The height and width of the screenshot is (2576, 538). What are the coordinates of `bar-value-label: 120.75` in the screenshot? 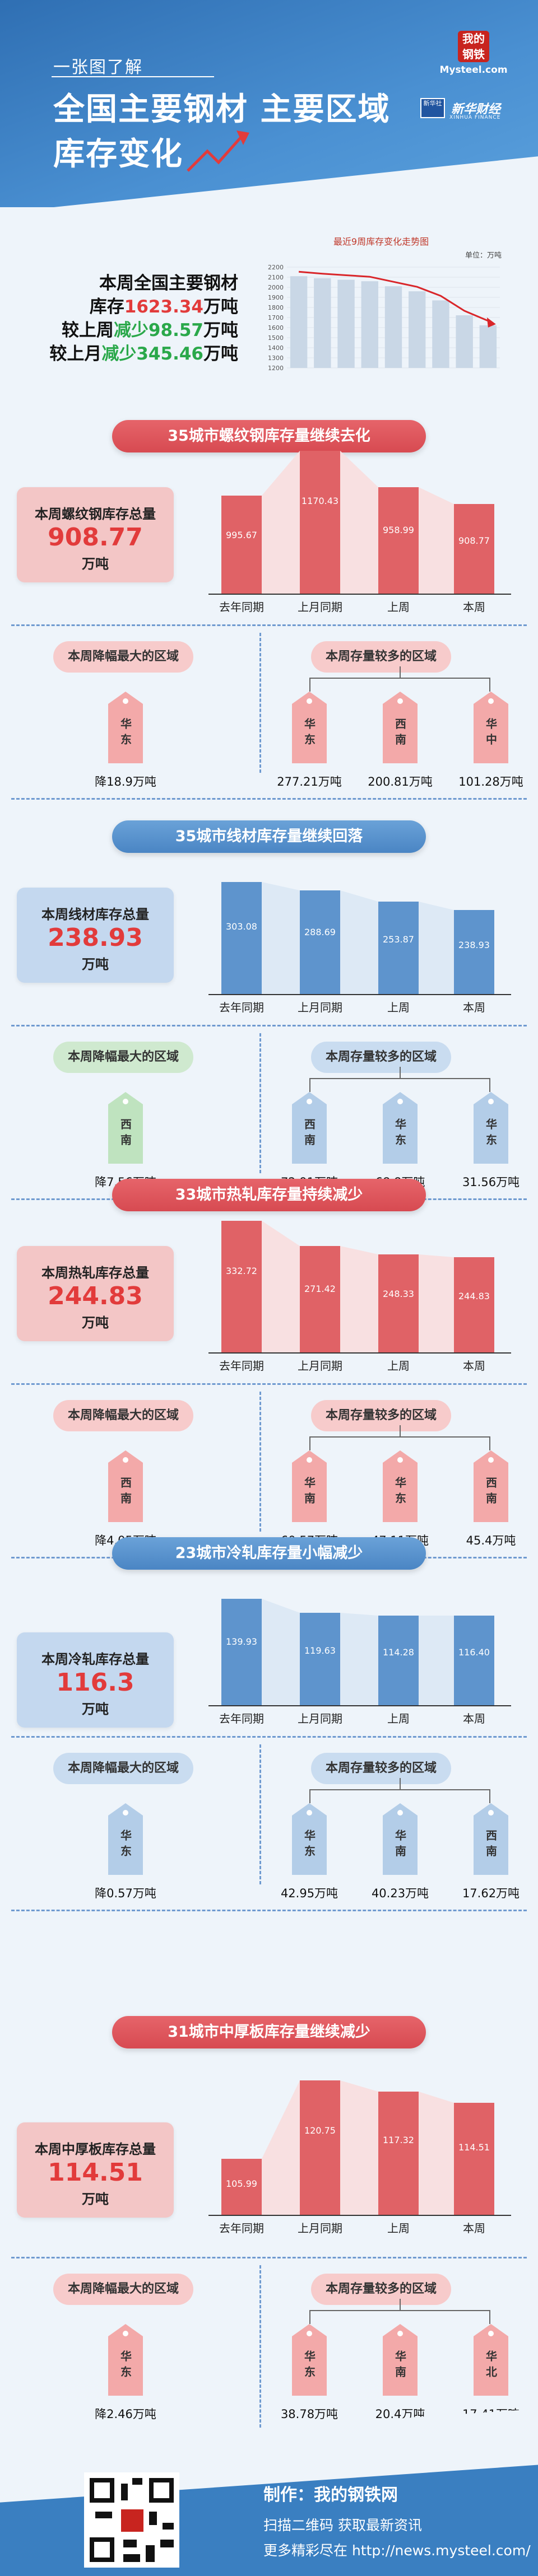 It's located at (320, 2131).